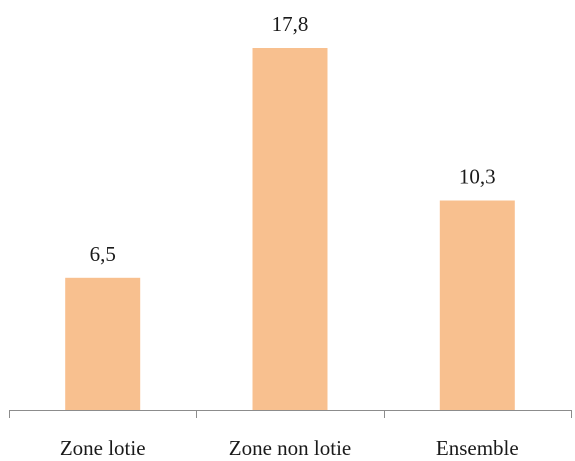 This screenshot has height=461, width=575. What do you see at coordinates (477, 177) in the screenshot?
I see `data-label-2: 10,3` at bounding box center [477, 177].